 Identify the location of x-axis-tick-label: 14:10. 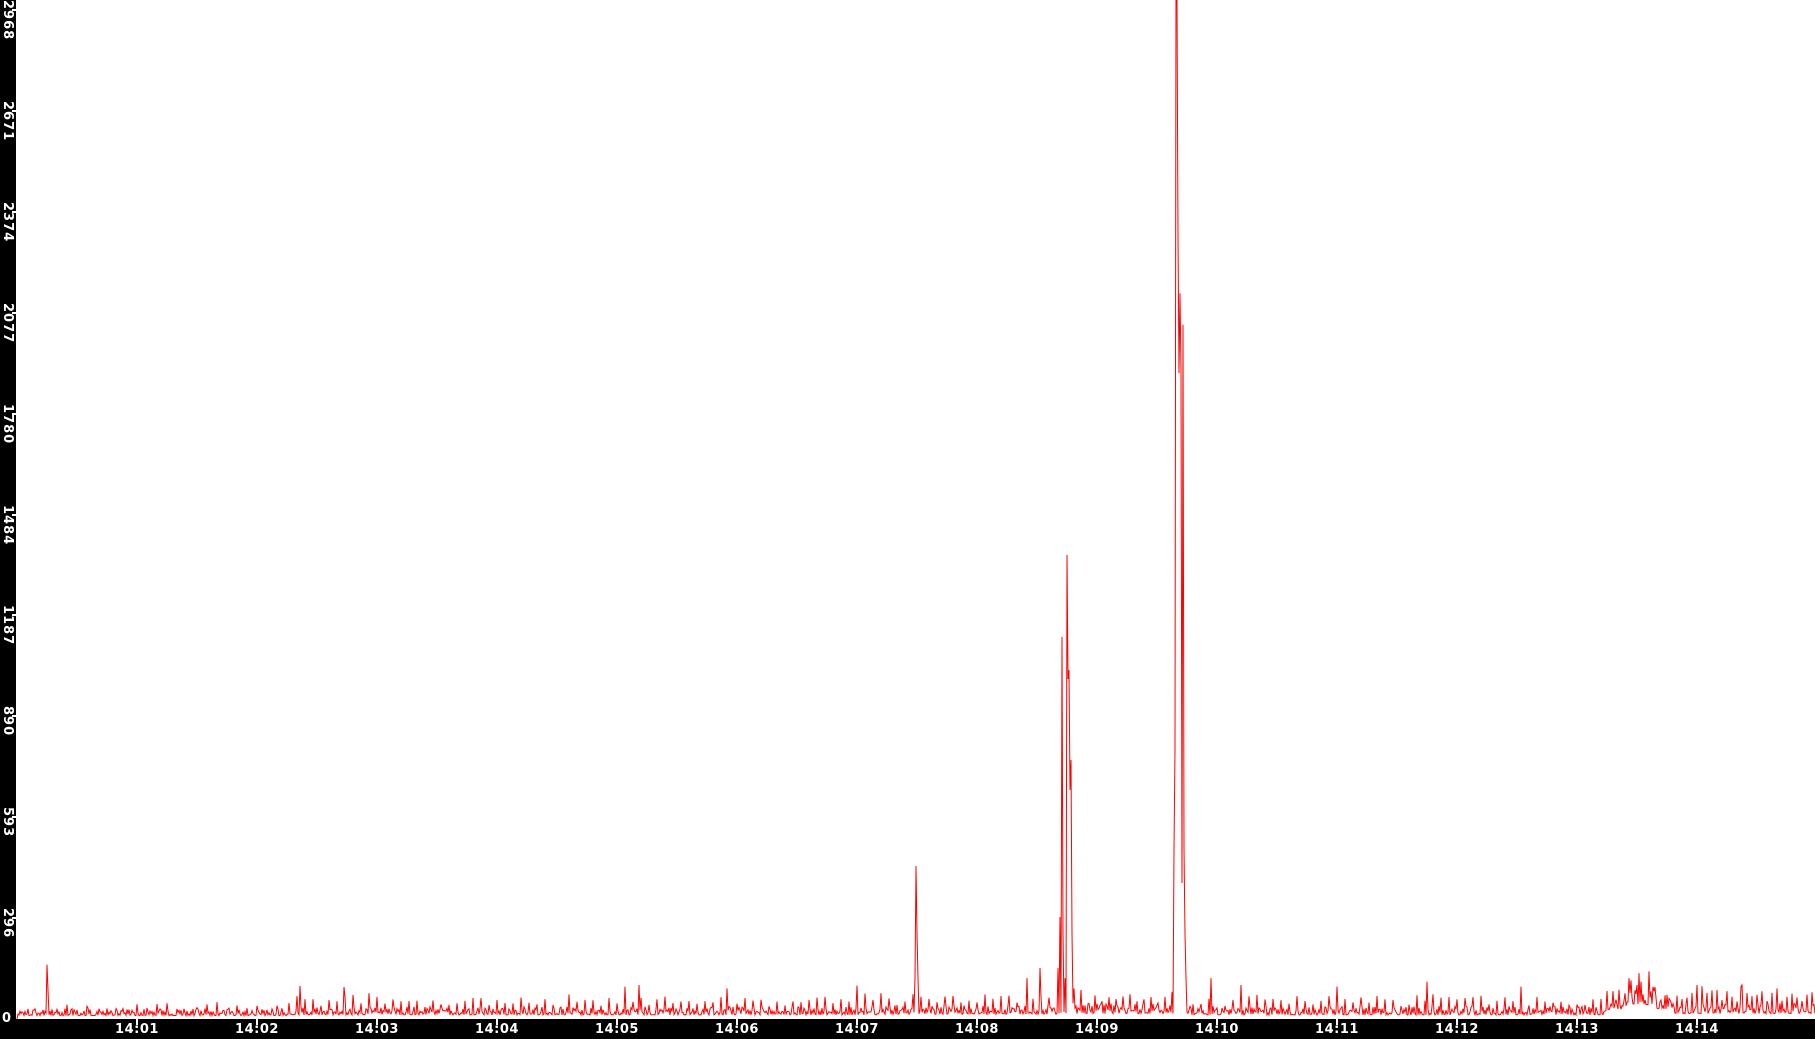
(1217, 1029).